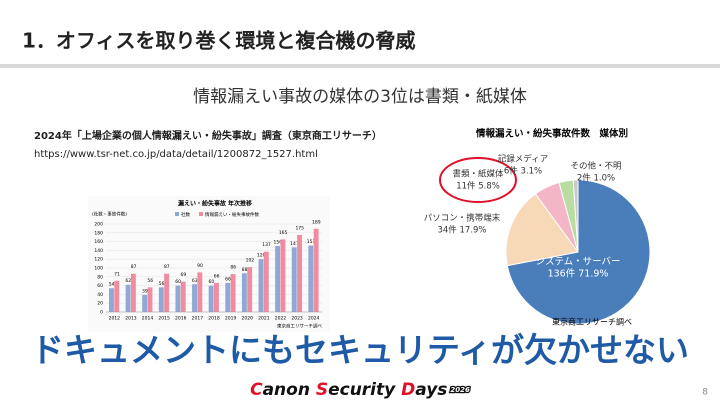 The image size is (720, 409). Describe the element at coordinates (264, 319) in the screenshot. I see `x-tick-label: 2021` at that location.